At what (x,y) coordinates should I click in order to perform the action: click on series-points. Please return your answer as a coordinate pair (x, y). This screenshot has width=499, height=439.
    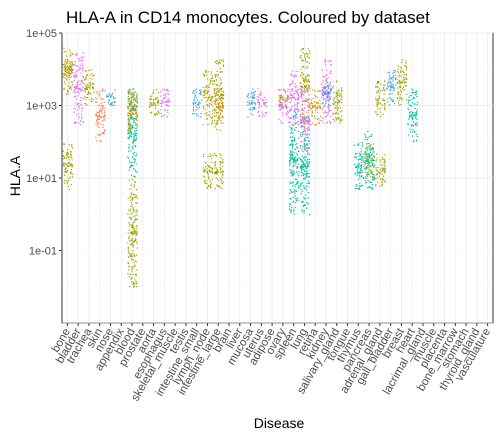
    Looking at the image, I should click on (192, 95).